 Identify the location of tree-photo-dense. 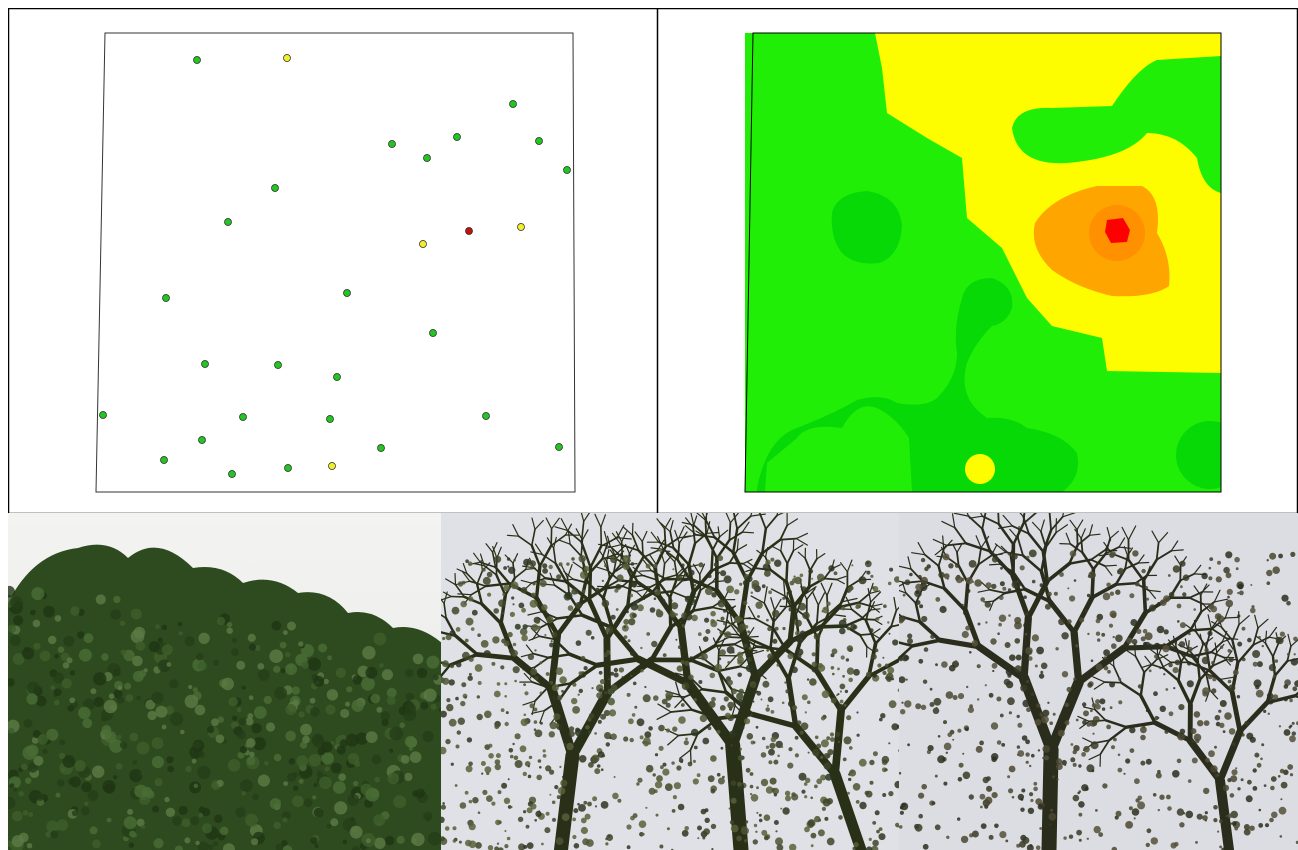
(225, 681).